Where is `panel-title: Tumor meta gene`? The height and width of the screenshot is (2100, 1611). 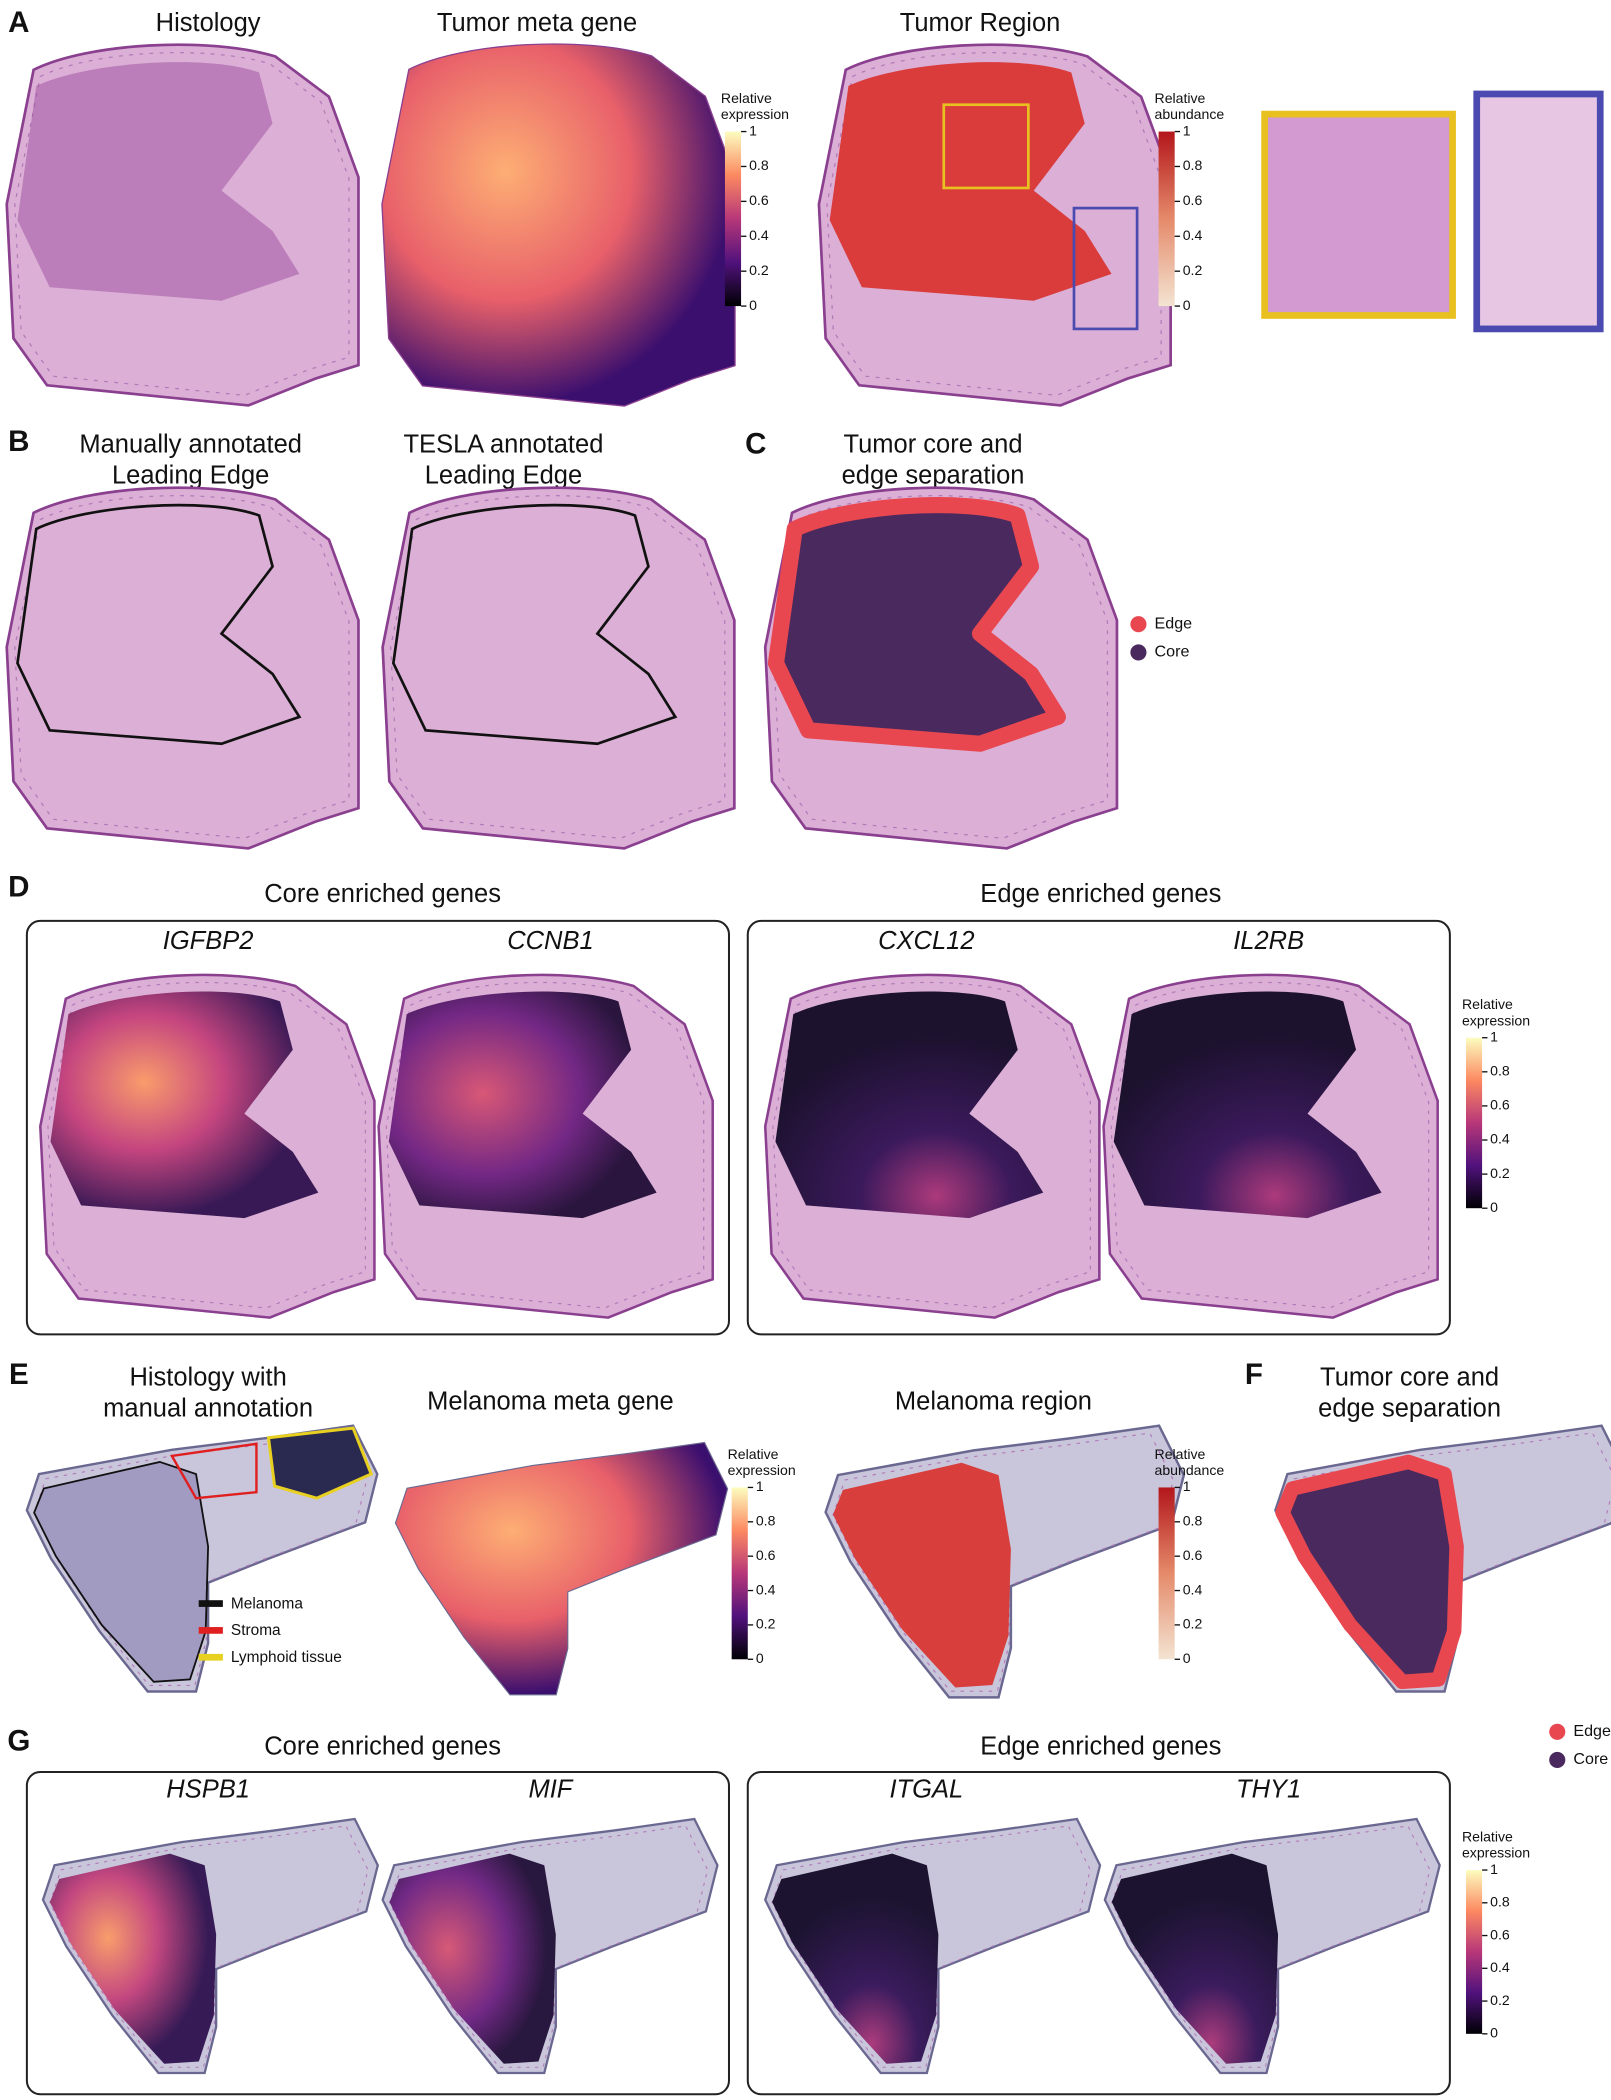
panel-title: Tumor meta gene is located at coordinates (537, 23).